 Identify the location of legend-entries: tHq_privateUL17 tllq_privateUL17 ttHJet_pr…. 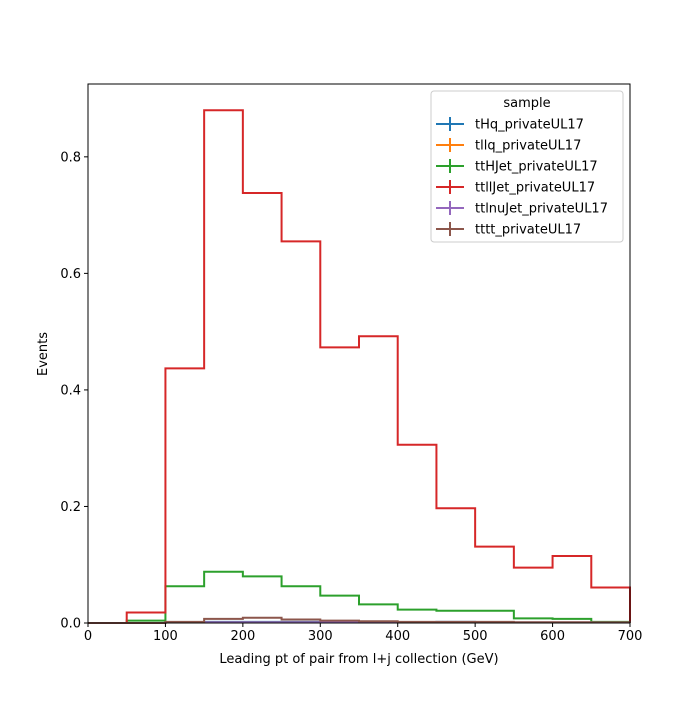
(522, 177).